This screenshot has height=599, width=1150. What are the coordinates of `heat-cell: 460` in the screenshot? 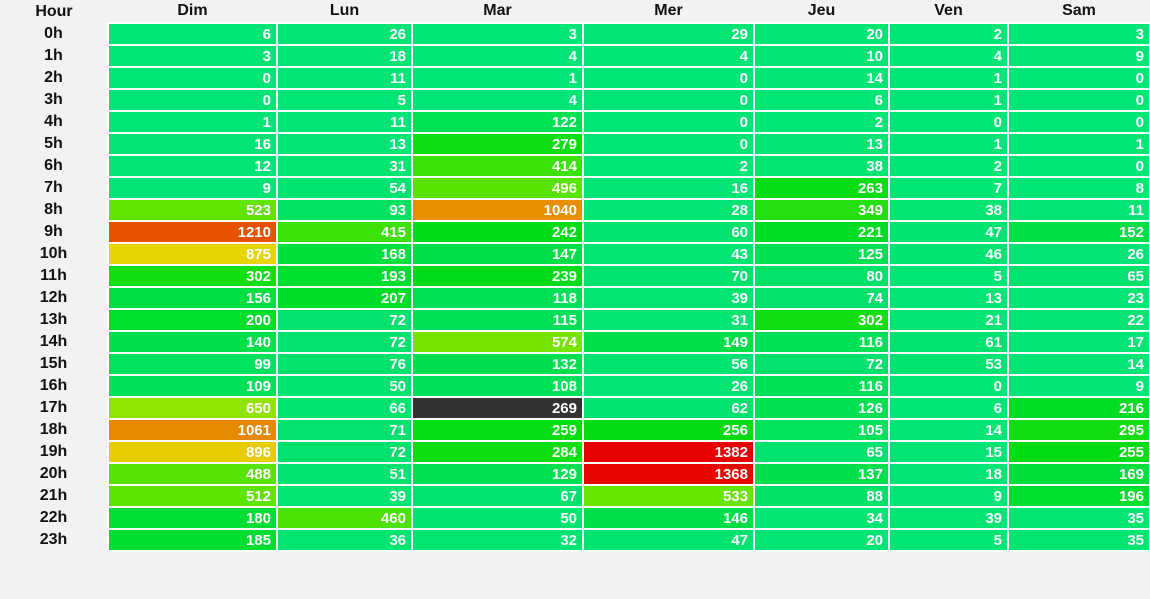 It's located at (344, 518).